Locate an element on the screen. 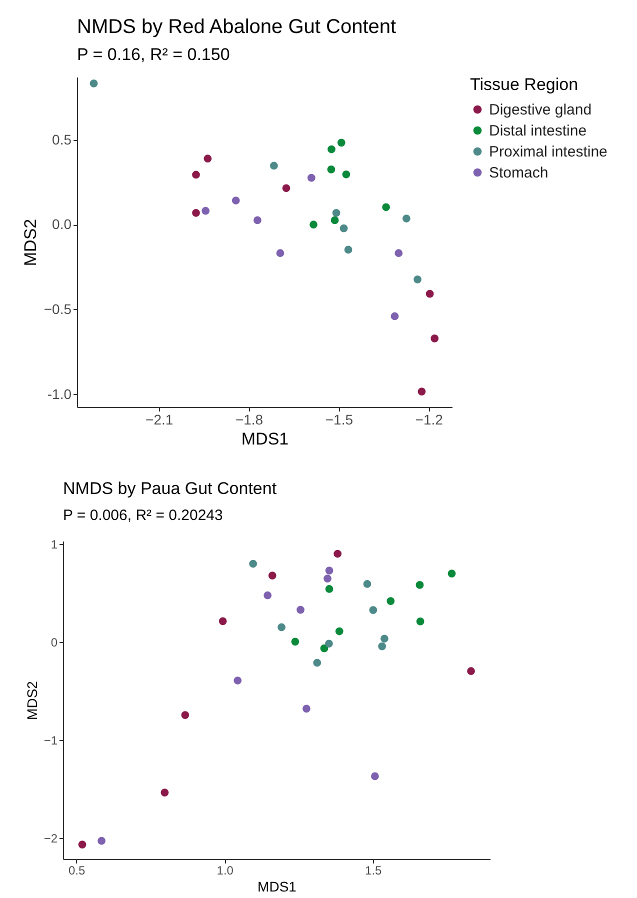 This screenshot has width=637, height=898. y-tick-label: −0.5 is located at coordinates (58, 308).